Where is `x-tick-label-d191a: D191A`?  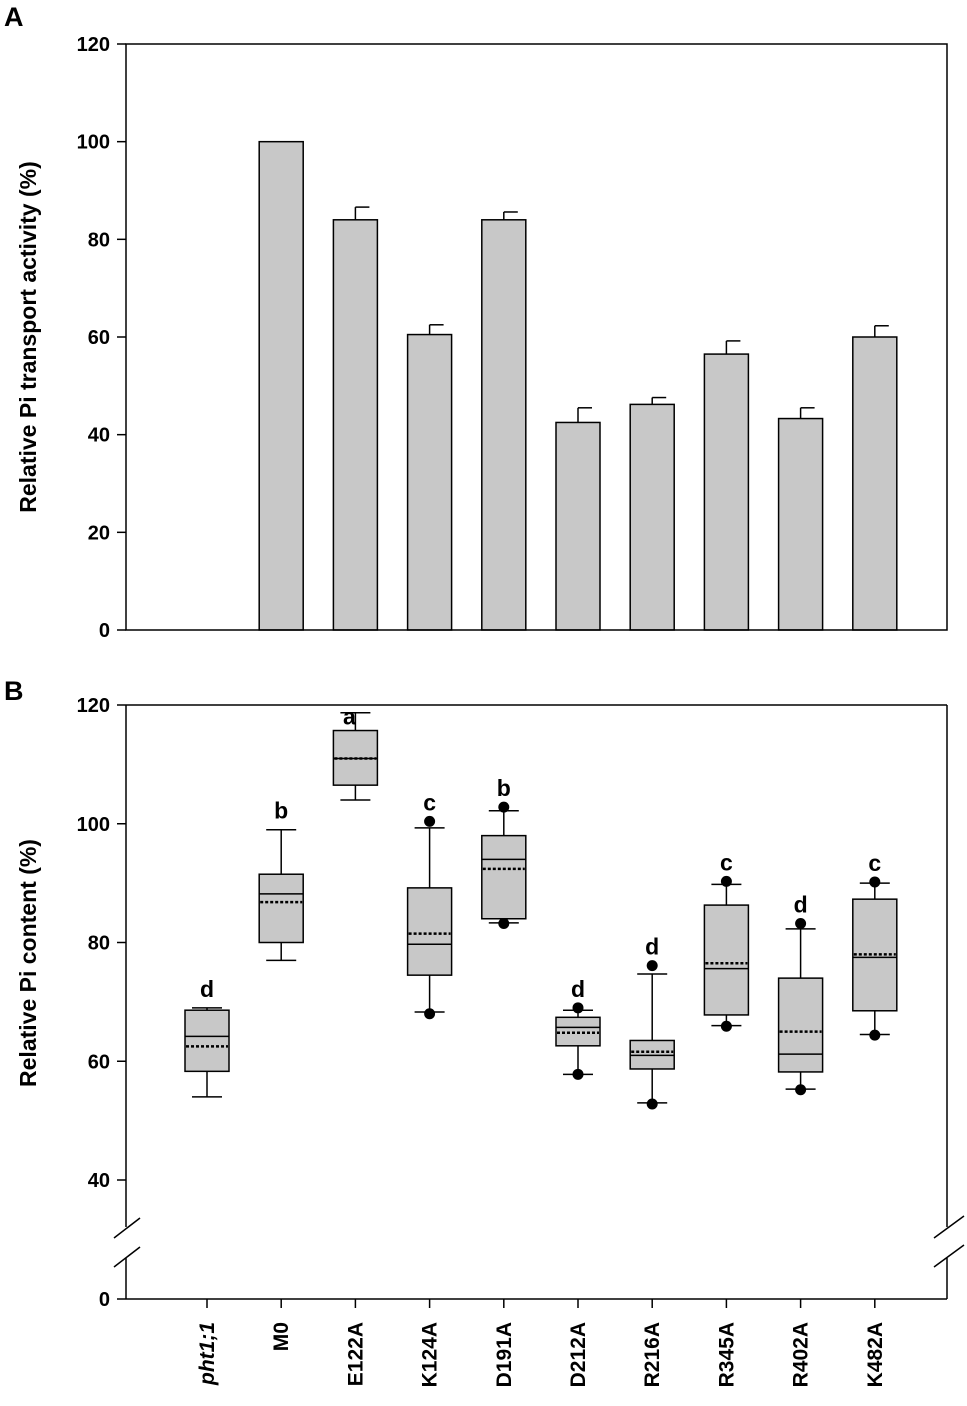 x-tick-label-d191a: D191A is located at coordinates (504, 1354).